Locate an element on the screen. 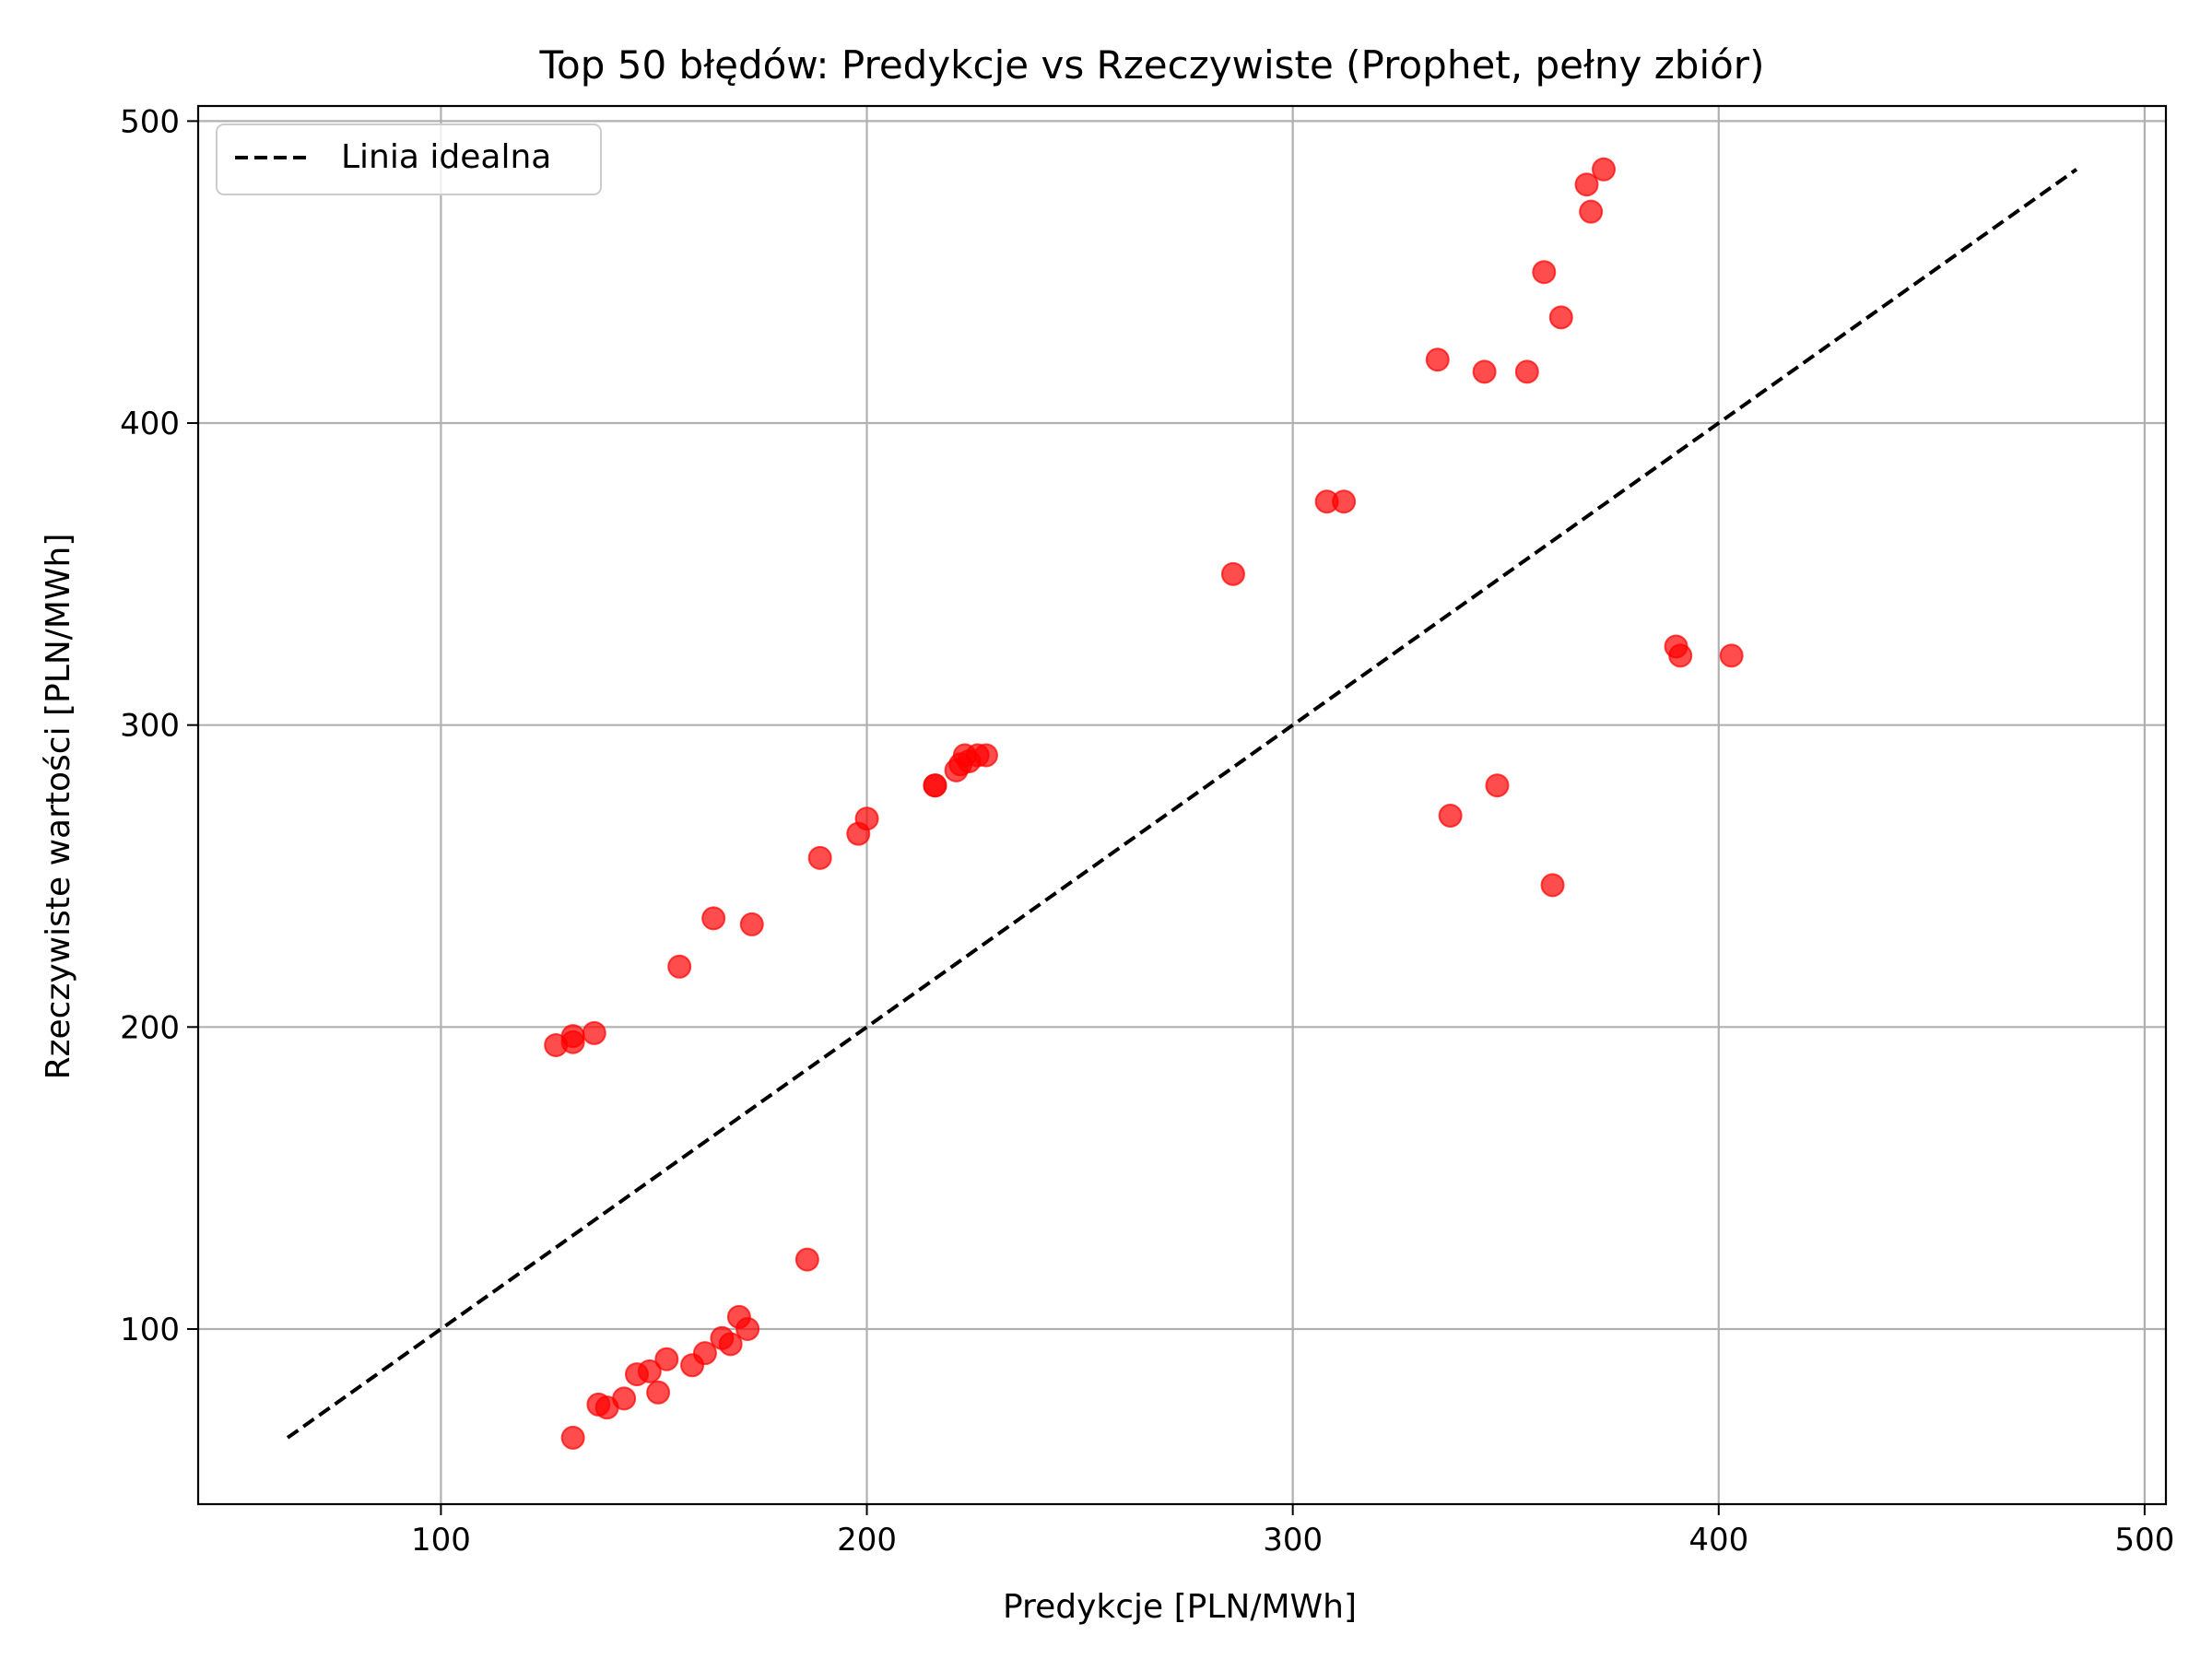 The image size is (2212, 1659). legend-box is located at coordinates (409, 159).